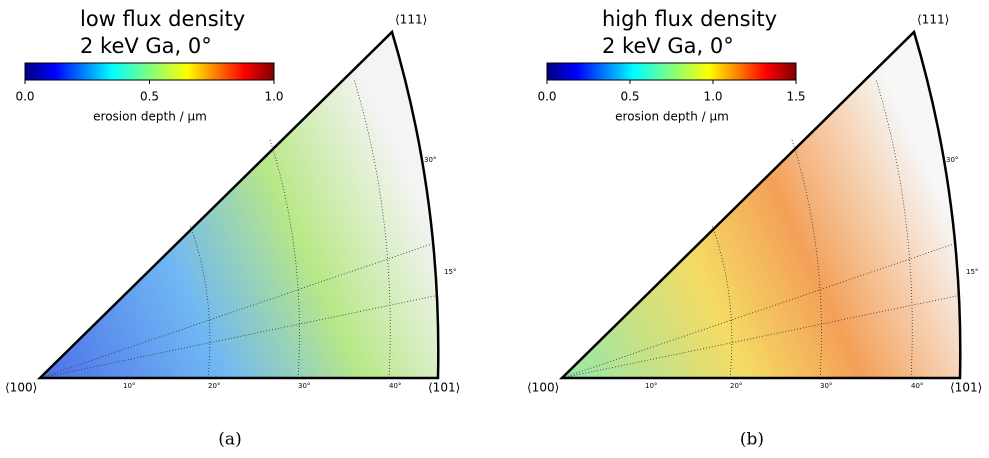 The image size is (989, 458). What do you see at coordinates (162, 19) in the screenshot?
I see `title: low flux density` at bounding box center [162, 19].